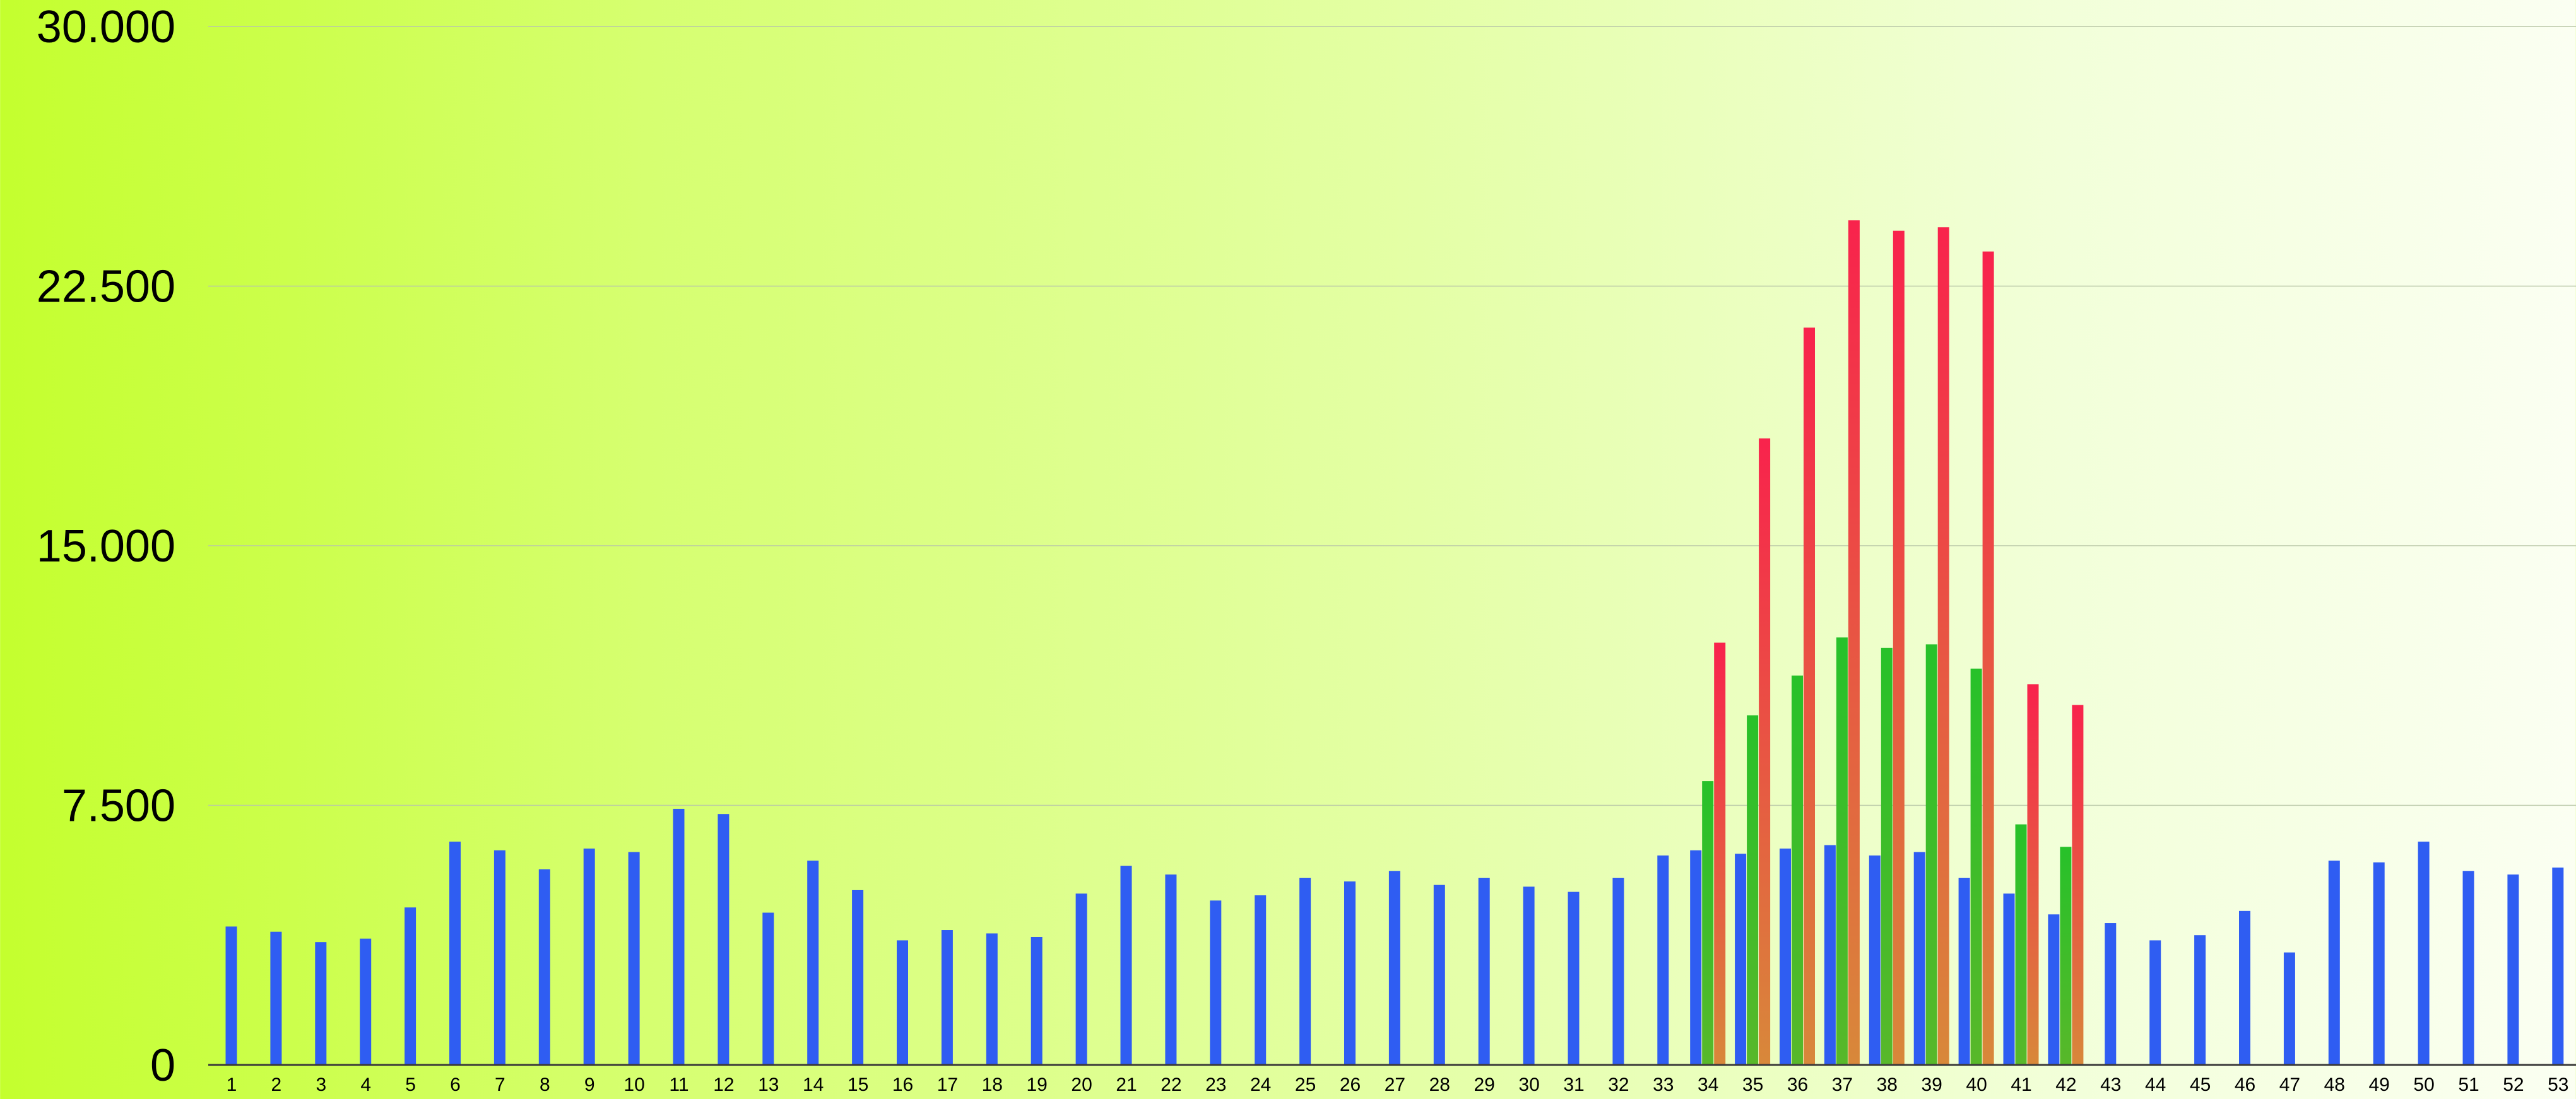 Image resolution: width=2576 pixels, height=1099 pixels. I want to click on y-tick-label: 7.500, so click(119, 807).